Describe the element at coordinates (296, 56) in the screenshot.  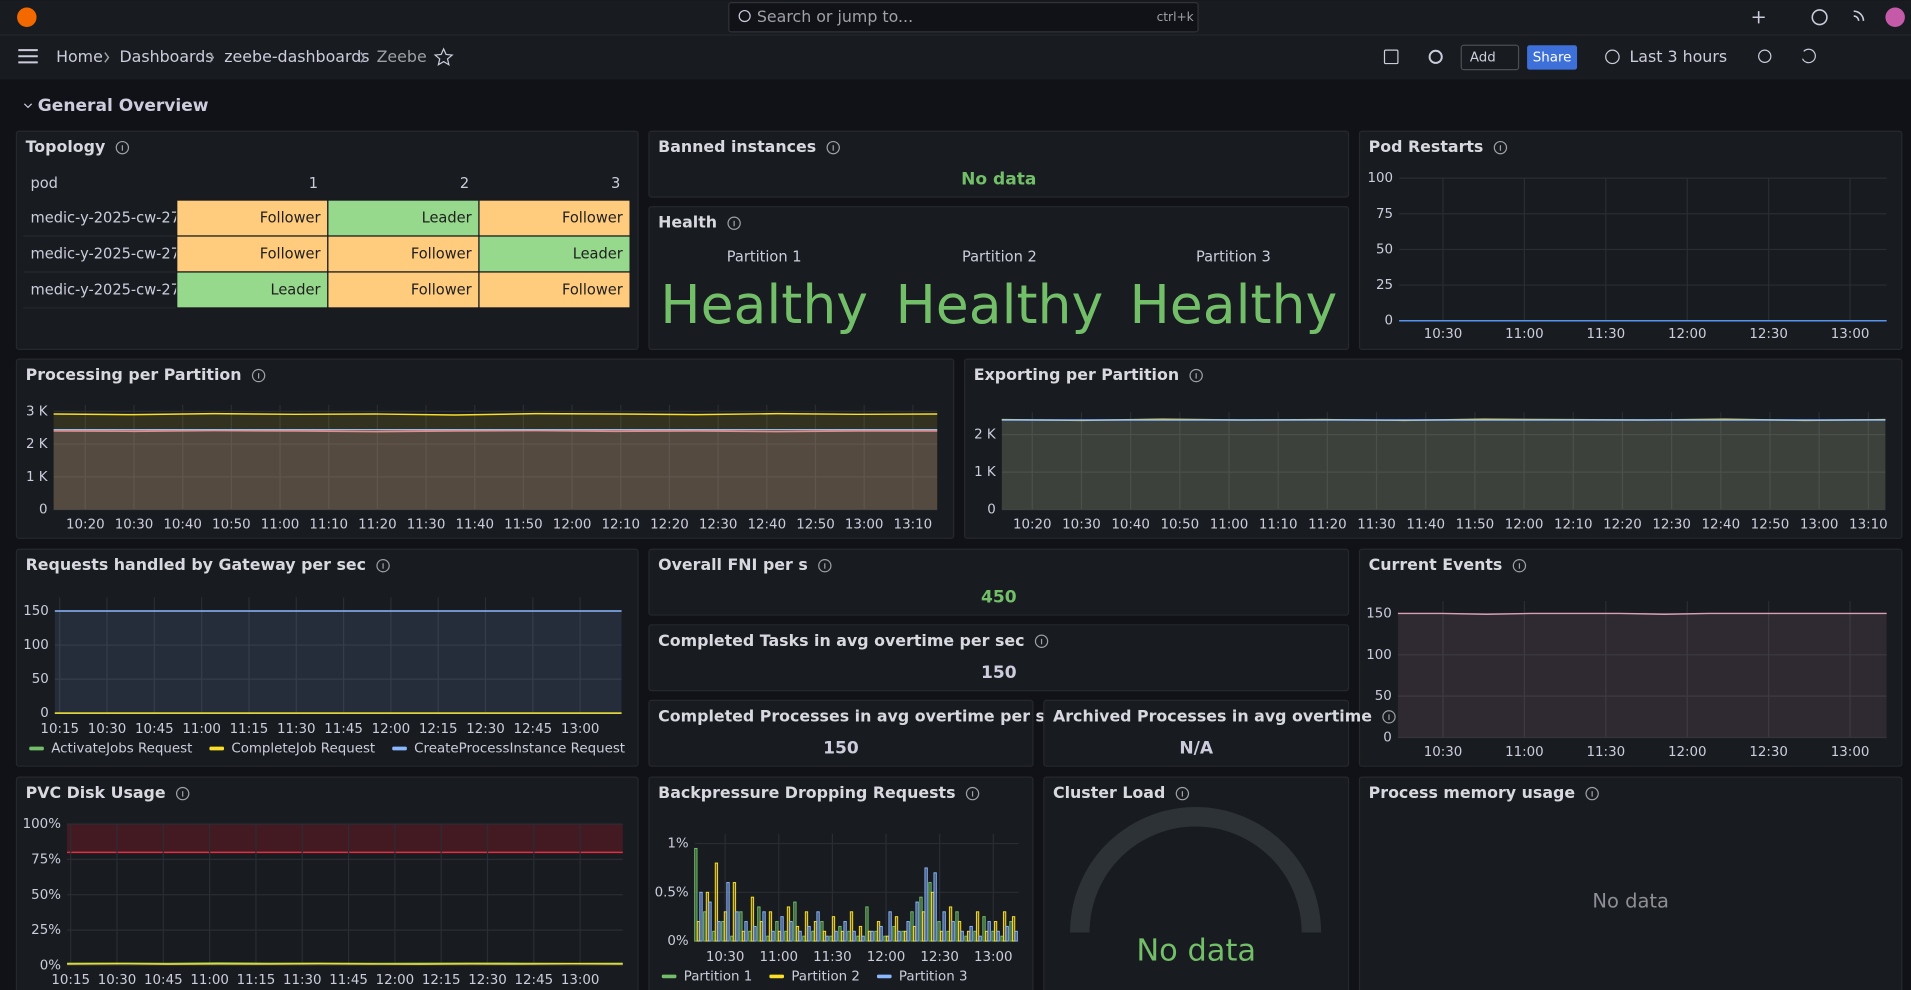
I see `breadcrumb: zeebe-dashboards` at that location.